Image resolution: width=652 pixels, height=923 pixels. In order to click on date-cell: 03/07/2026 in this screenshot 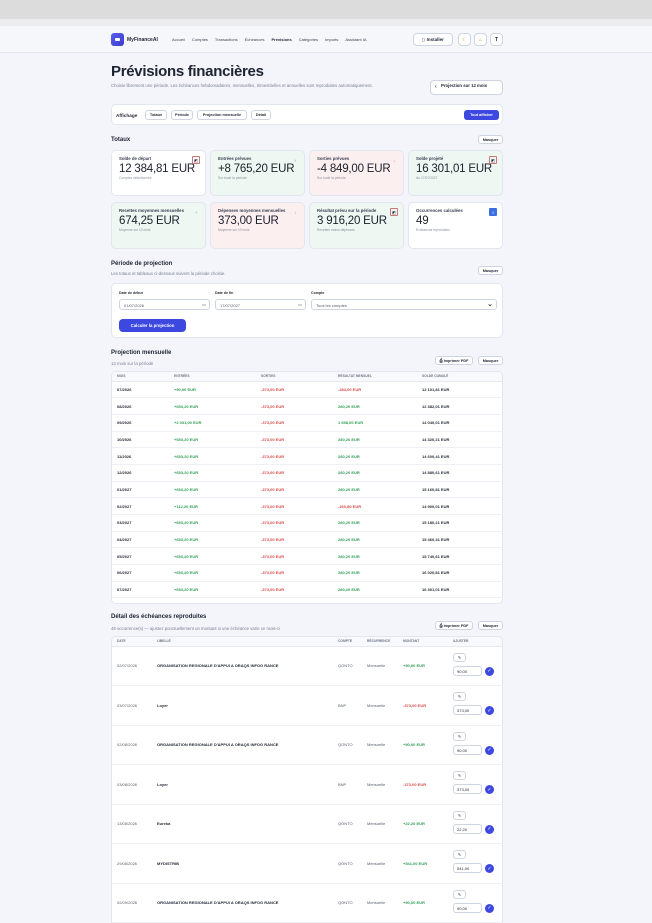, I will do `click(132, 705)`.